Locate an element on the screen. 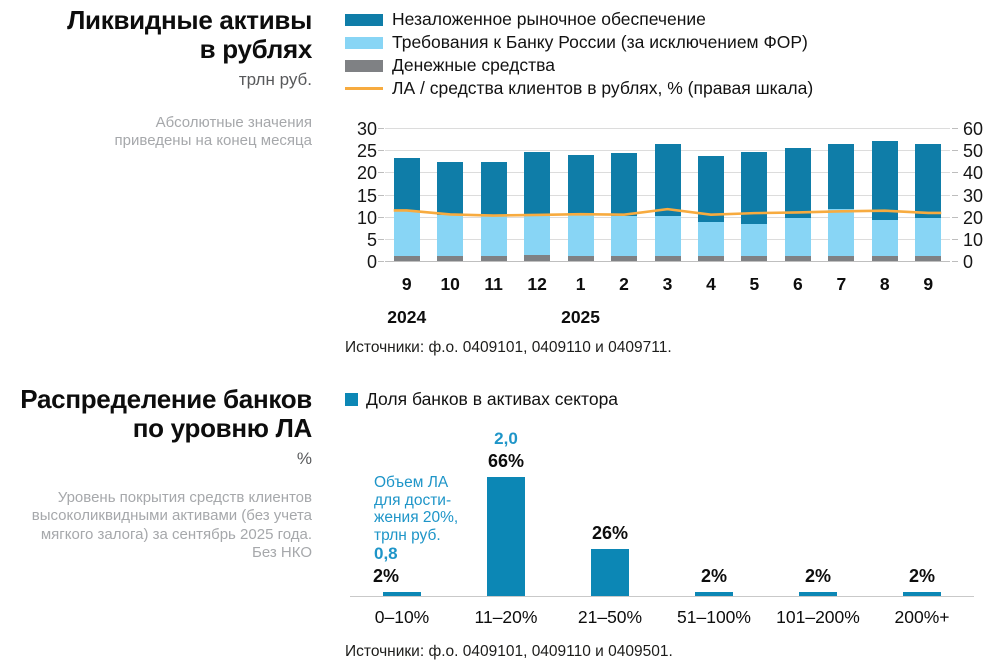 This screenshot has height=671, width=983. right-axis-tick-label: 20 is located at coordinates (973, 217).